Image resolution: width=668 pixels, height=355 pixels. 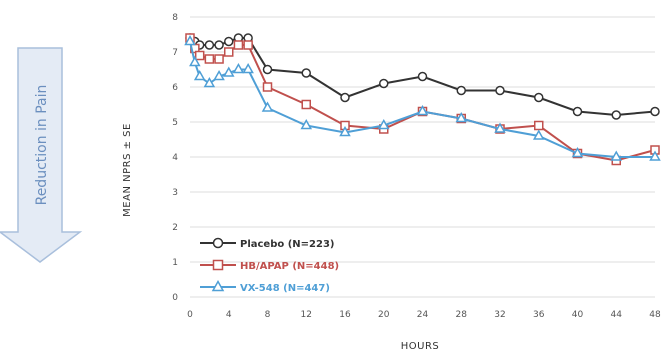 What do you see at coordinates (539, 315) in the screenshot?
I see `x-tick-label: 36` at bounding box center [539, 315].